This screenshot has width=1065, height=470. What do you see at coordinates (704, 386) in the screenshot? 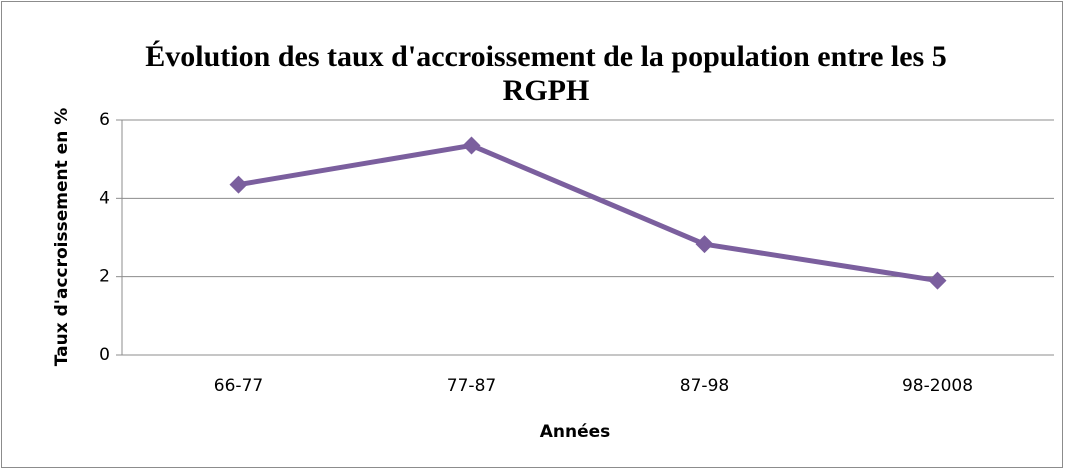
I see `x-tick-label: 87-98` at bounding box center [704, 386].